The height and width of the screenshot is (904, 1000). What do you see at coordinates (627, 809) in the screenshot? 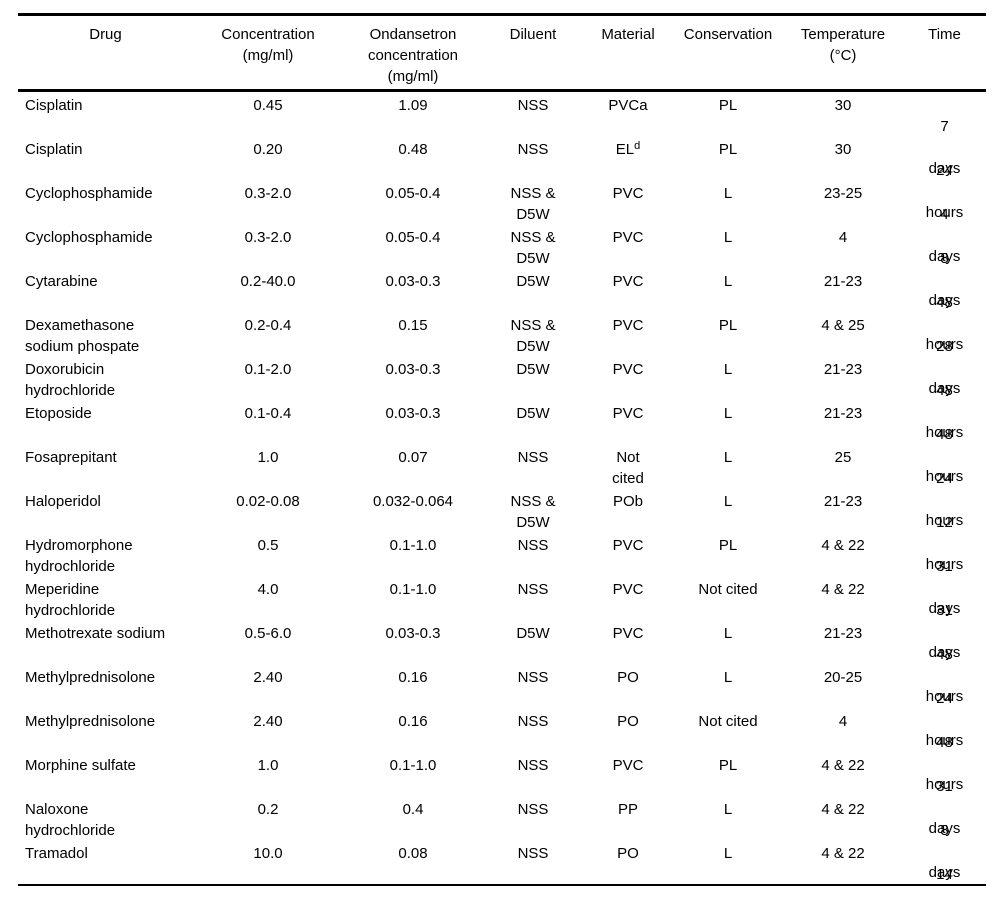
I see `material-text: PP` at bounding box center [627, 809].